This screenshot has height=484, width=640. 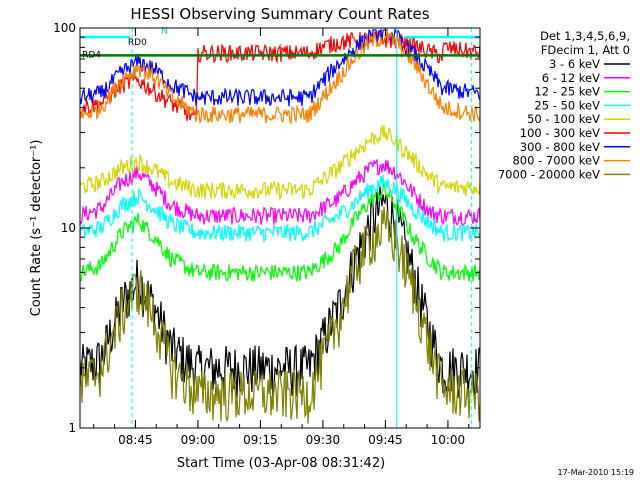 I want to click on y-tick-label: 1, so click(x=72, y=428).